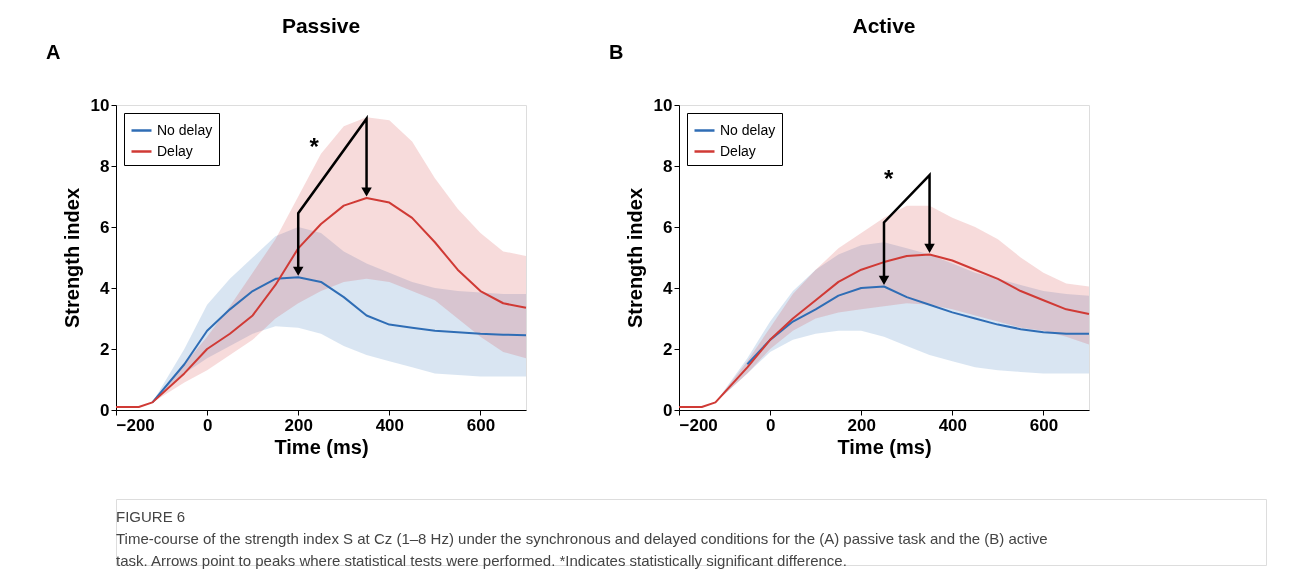 The image size is (1291, 583). What do you see at coordinates (582, 538) in the screenshot?
I see `text: Time-course of the strength index S at Cz (1–8 Hz) under the synchronous and delayed conditions for the (A) passive task and the (B) active` at bounding box center [582, 538].